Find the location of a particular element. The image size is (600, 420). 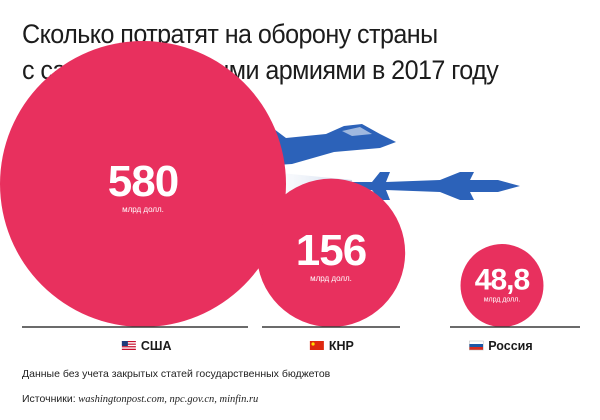

category-label-china: КНР is located at coordinates (341, 346).